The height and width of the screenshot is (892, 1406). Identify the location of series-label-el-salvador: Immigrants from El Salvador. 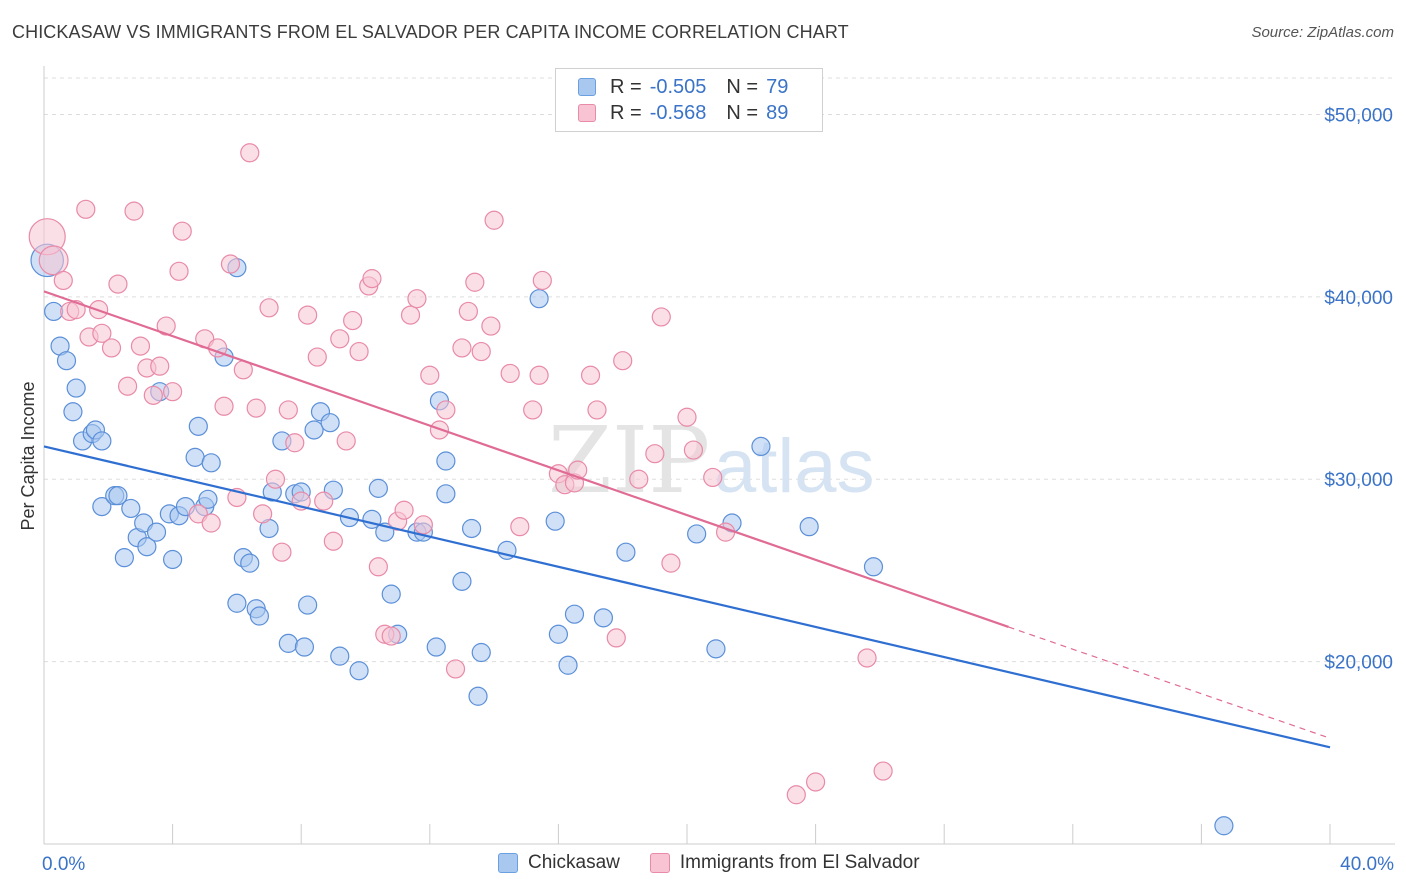
(799, 862).